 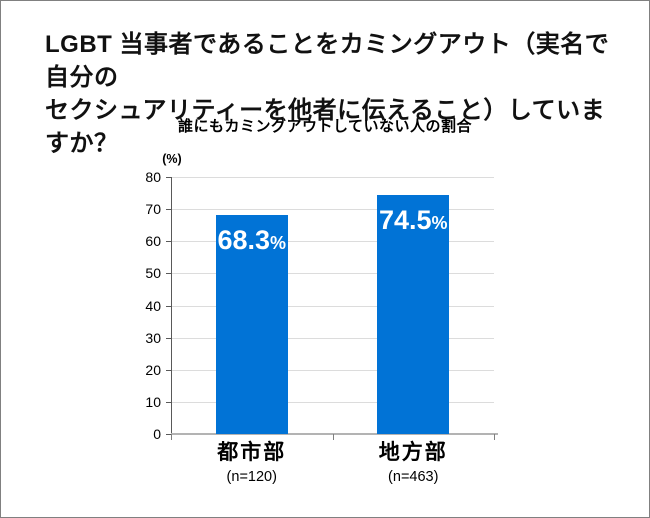 What do you see at coordinates (252, 452) in the screenshot?
I see `category-label-都市部: 都市部` at bounding box center [252, 452].